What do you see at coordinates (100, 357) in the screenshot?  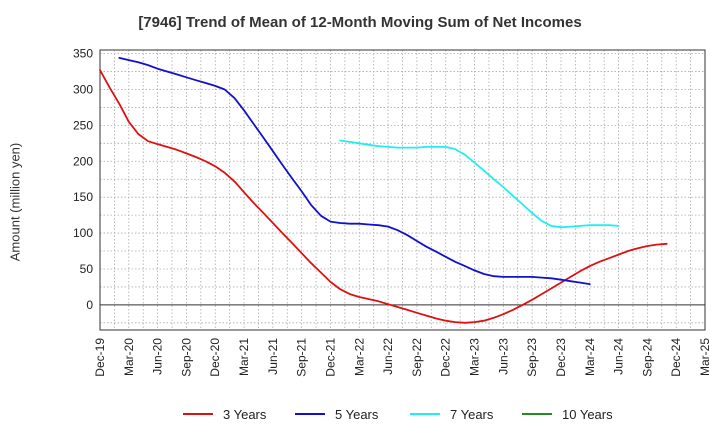 I see `x-tick-label: Dec-19` at bounding box center [100, 357].